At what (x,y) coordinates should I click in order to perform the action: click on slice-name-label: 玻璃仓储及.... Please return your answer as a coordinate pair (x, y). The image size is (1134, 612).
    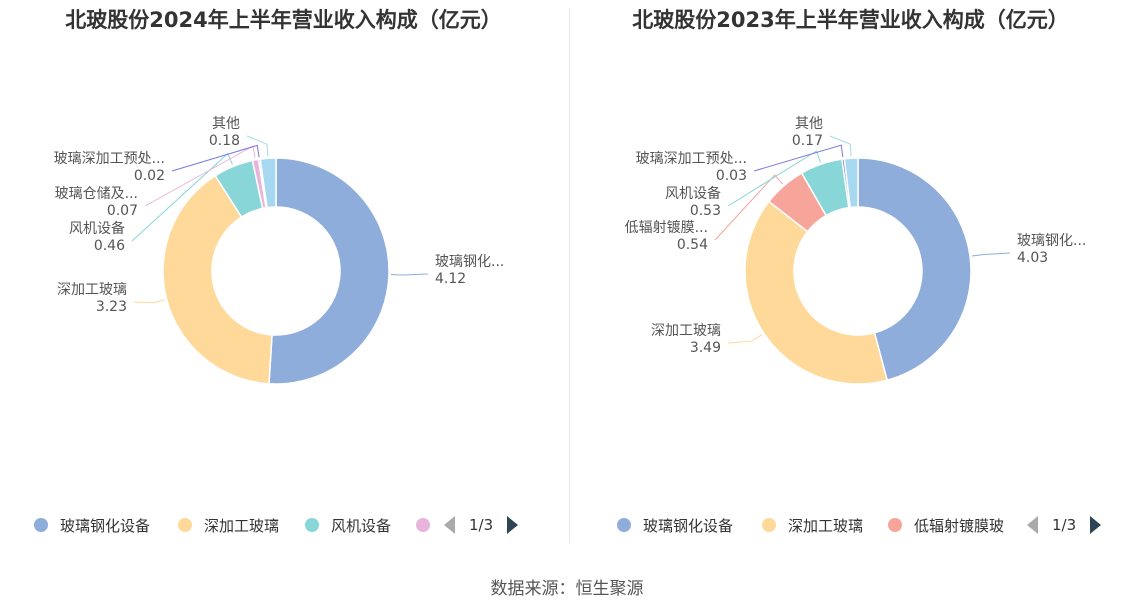
    Looking at the image, I should click on (96, 193).